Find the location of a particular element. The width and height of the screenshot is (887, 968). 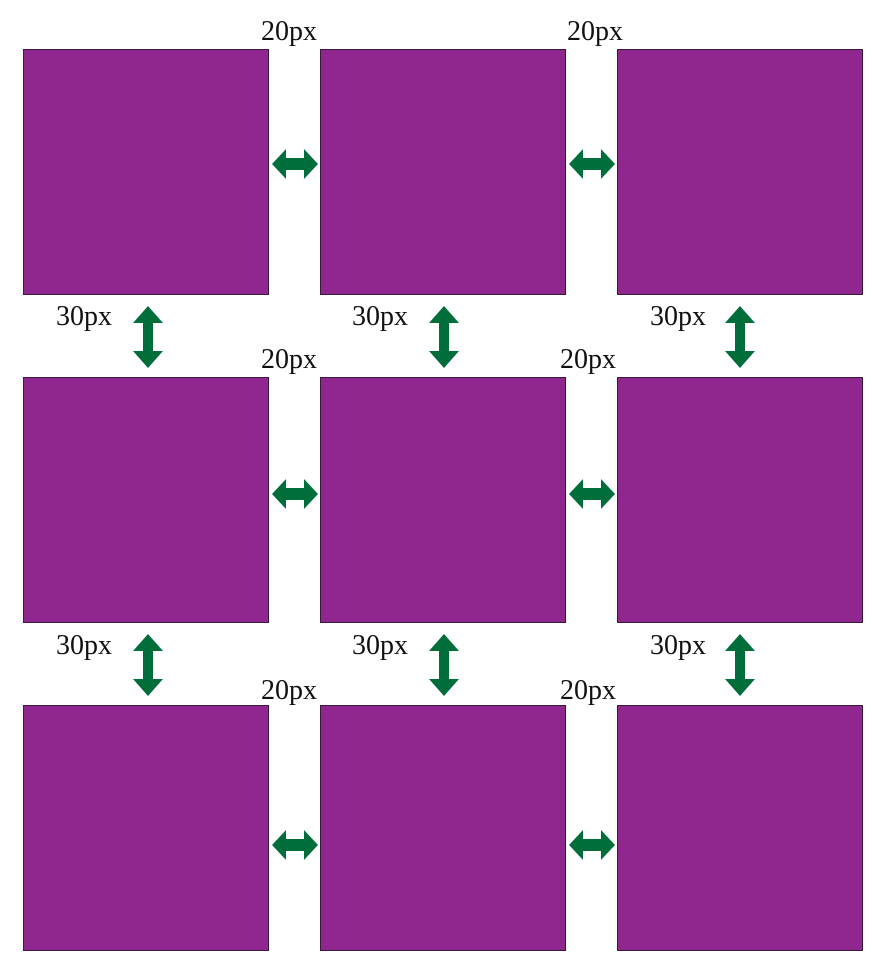

column-gap-label-r1-b: 20px is located at coordinates (595, 31).